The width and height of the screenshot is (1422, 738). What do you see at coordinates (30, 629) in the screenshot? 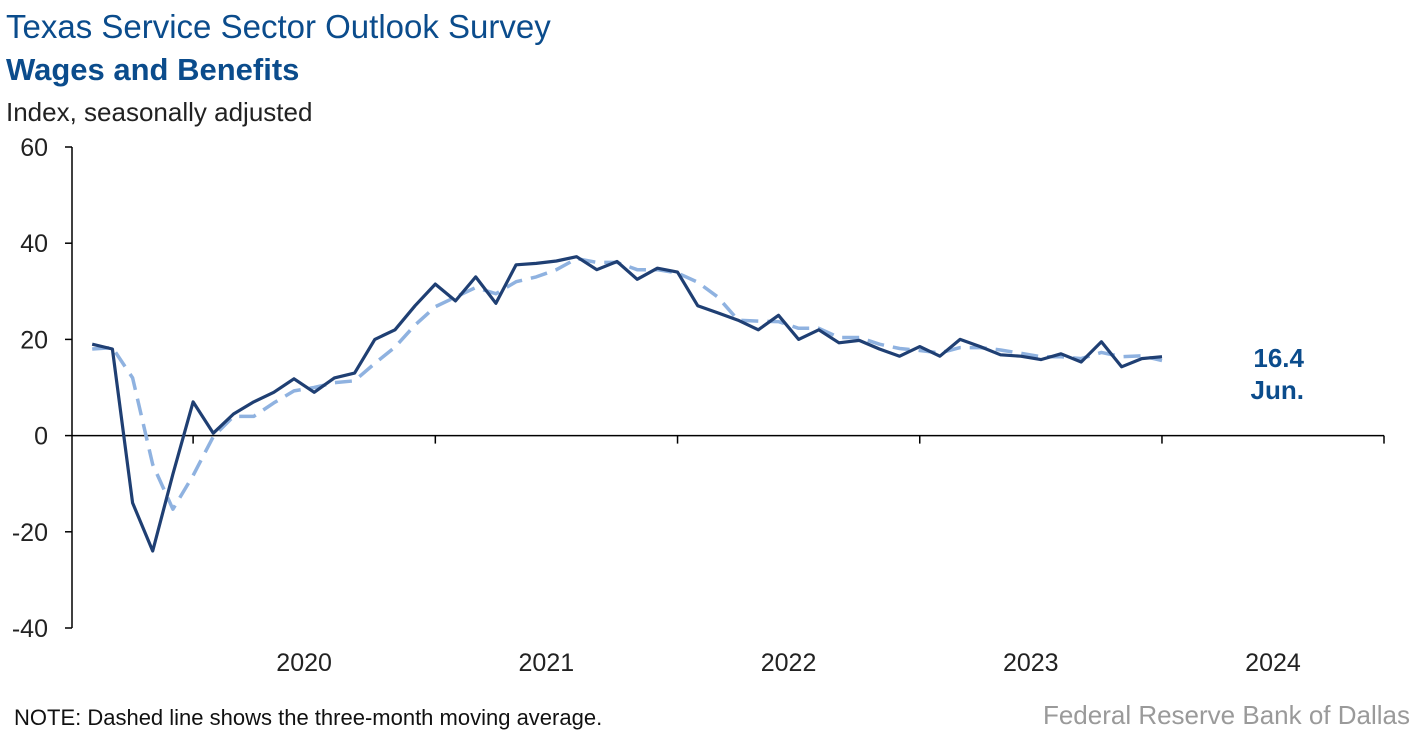
I see `y-tick-label: -40` at bounding box center [30, 629].